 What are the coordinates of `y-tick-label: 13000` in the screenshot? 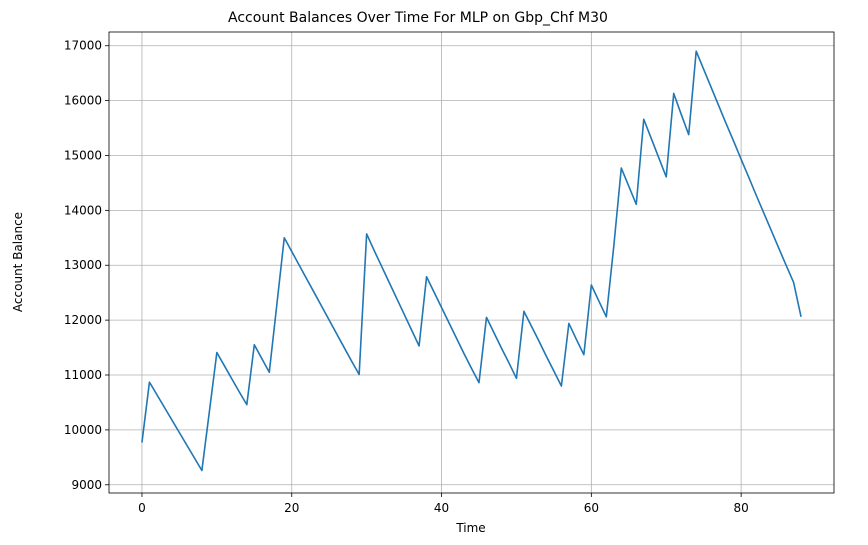 It's located at (83, 265).